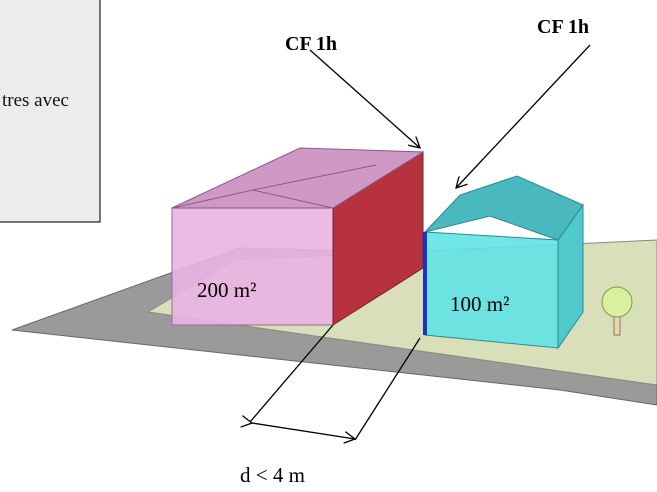 This screenshot has height=492, width=657. I want to click on dimension-arrow, so click(303, 431).